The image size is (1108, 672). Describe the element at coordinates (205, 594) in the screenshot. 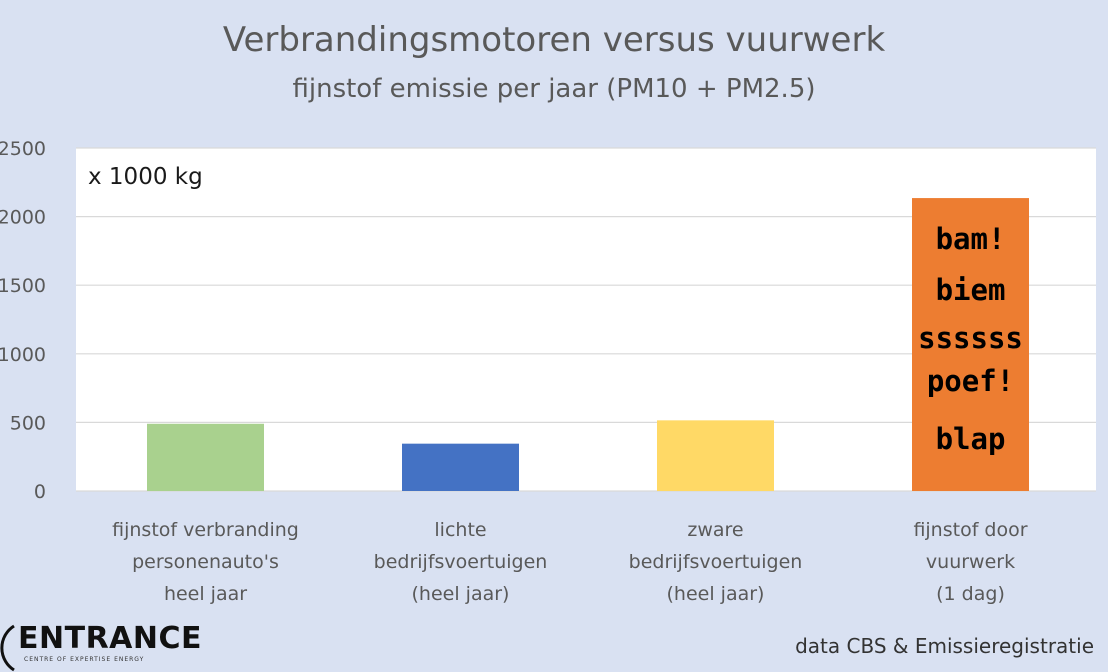

I see `x-tick-label: heel jaar` at that location.